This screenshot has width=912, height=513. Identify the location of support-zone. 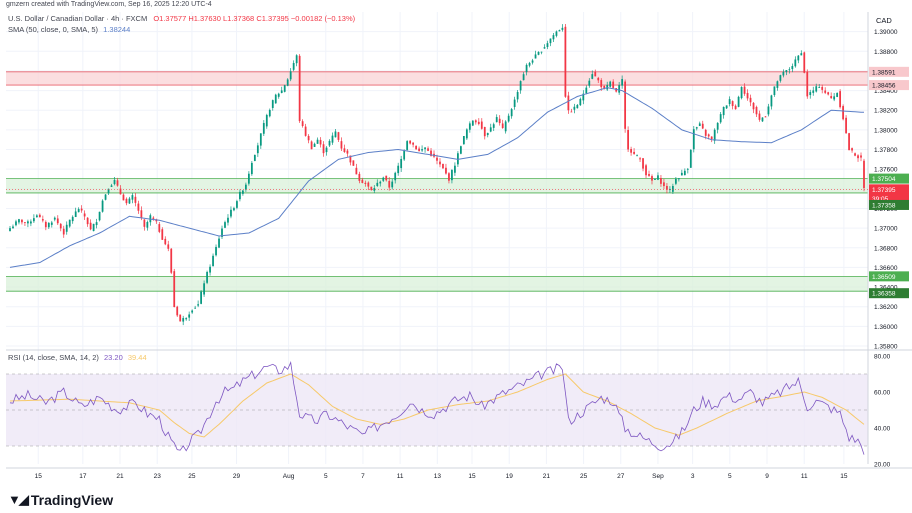
(437, 185).